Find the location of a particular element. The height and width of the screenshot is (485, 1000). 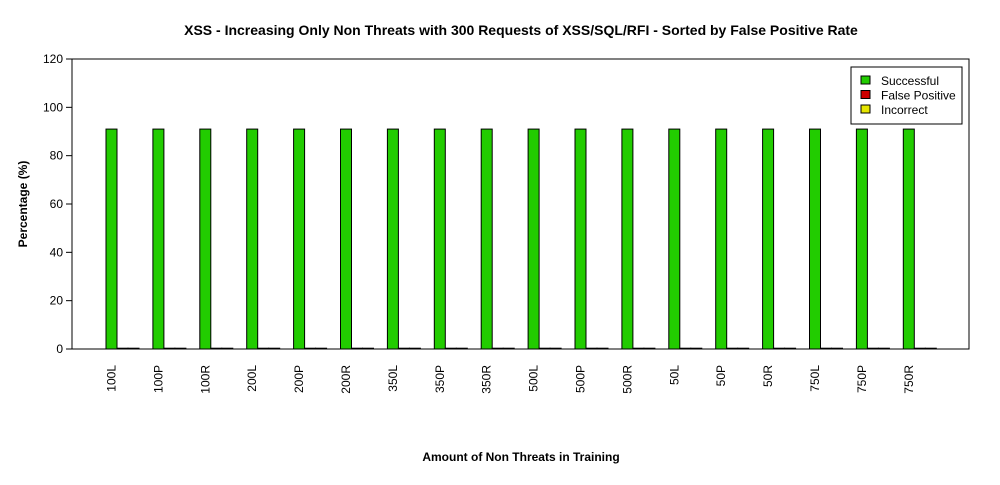

x-tick-label: 350R is located at coordinates (487, 379).